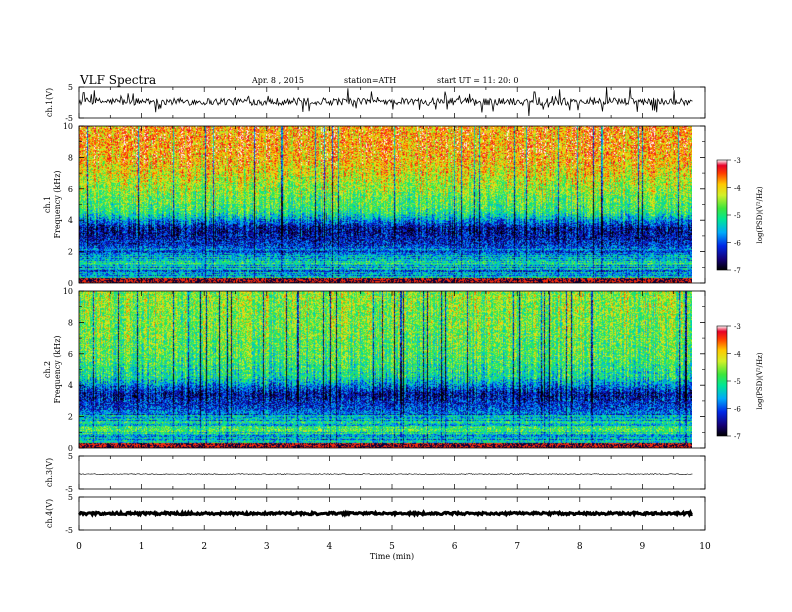  I want to click on ch2-spectrogram-ytick-label: 0, so click(70, 448).